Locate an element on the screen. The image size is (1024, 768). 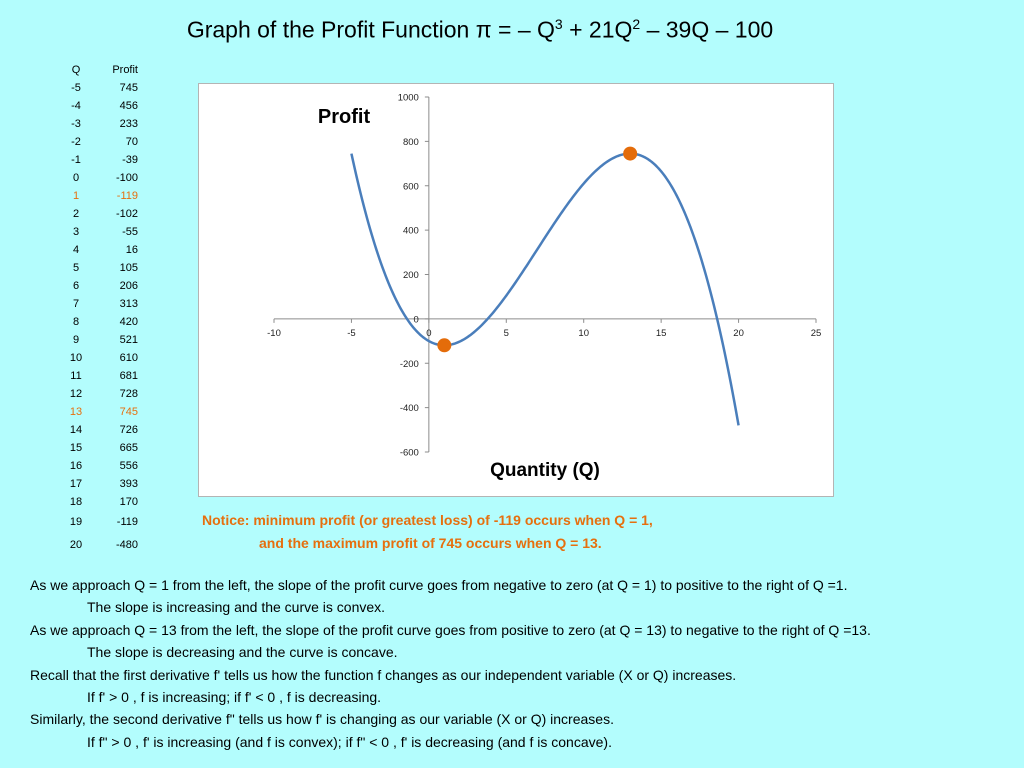
table-row: 6 206 is located at coordinates (98, 286).